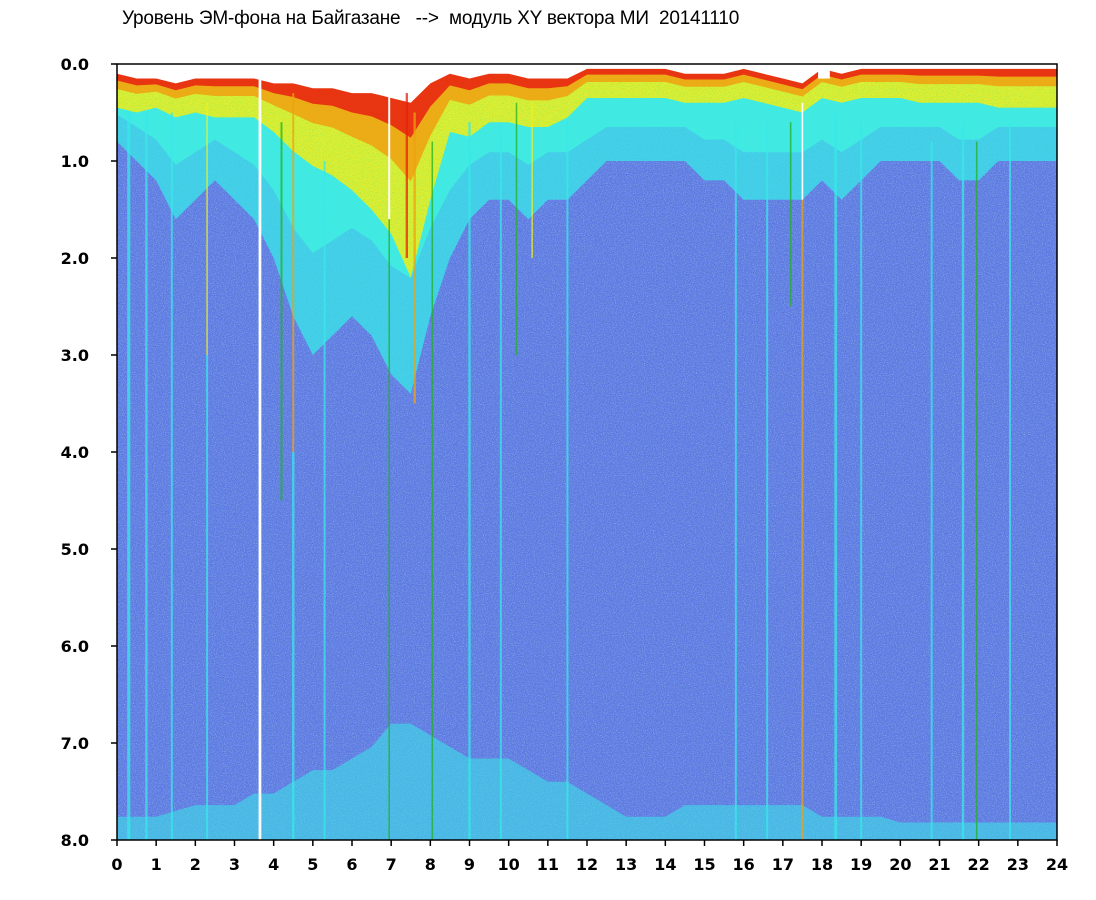 The image size is (1096, 900). I want to click on x-tick-label-24: 24, so click(1057, 864).